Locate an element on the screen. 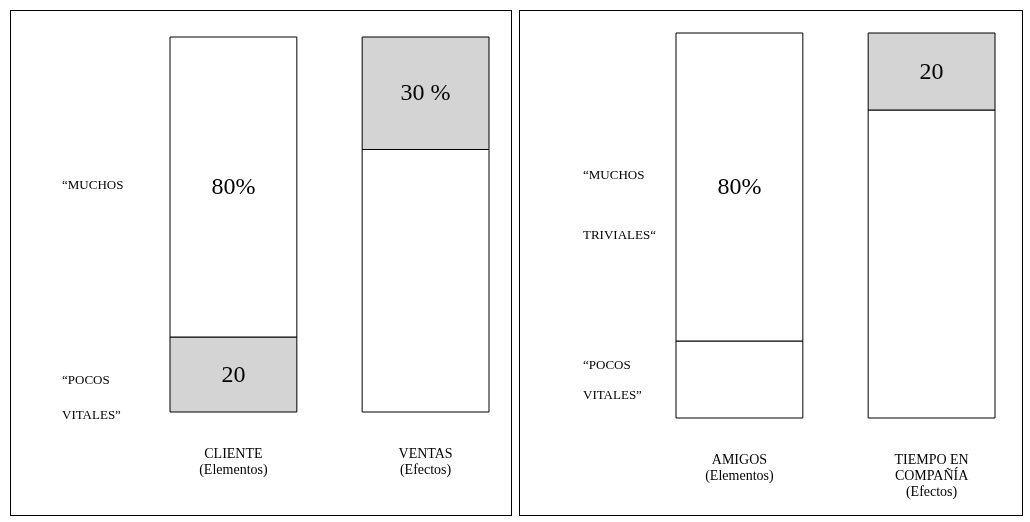 The image size is (1030, 522). x-tick-label: TIEMPO EN COMPAÑÍA (Efectos) is located at coordinates (932, 475).